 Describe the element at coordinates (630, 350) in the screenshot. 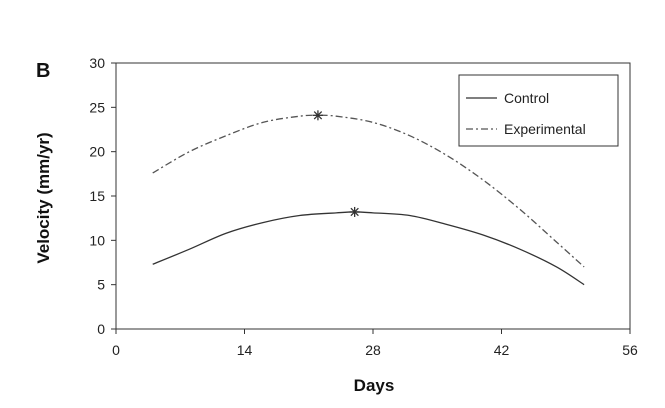

I see `x-tick-label: 56` at that location.